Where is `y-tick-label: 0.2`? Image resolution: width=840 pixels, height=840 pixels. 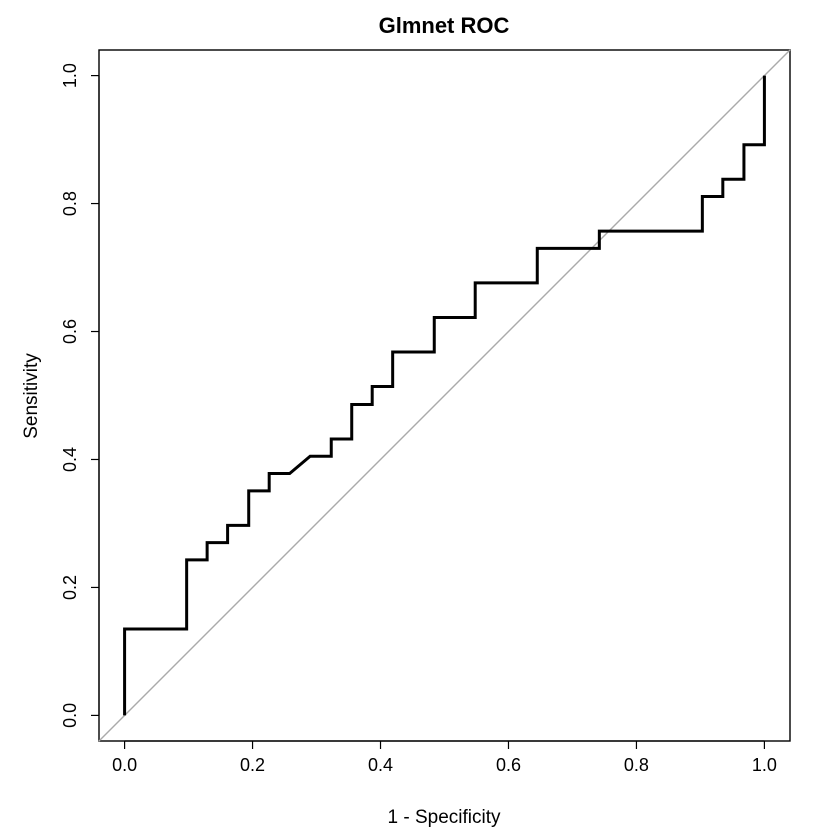
y-tick-label: 0.2 is located at coordinates (70, 587).